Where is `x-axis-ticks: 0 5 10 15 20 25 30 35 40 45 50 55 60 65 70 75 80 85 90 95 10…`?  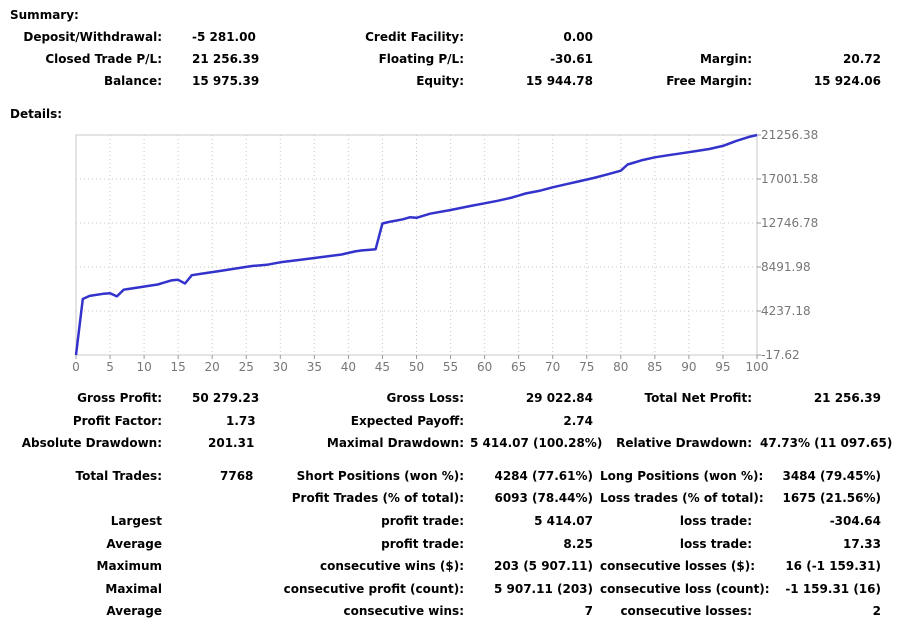 x-axis-ticks: 0 5 10 15 20 25 30 35 40 45 50 55 60 65 70 75 80 85 90 95 10… is located at coordinates (420, 364).